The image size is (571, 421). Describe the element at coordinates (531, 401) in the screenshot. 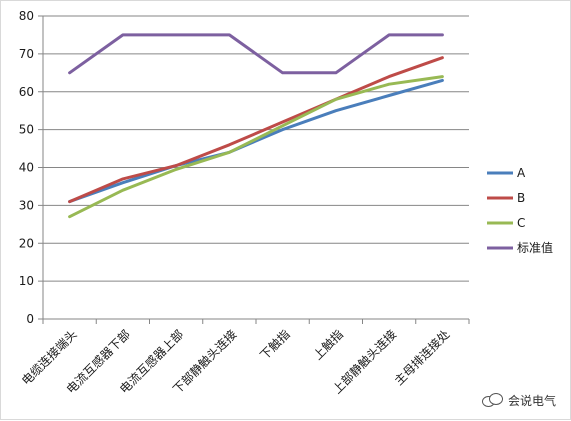

I see `watermark-text: 会说电气` at that location.